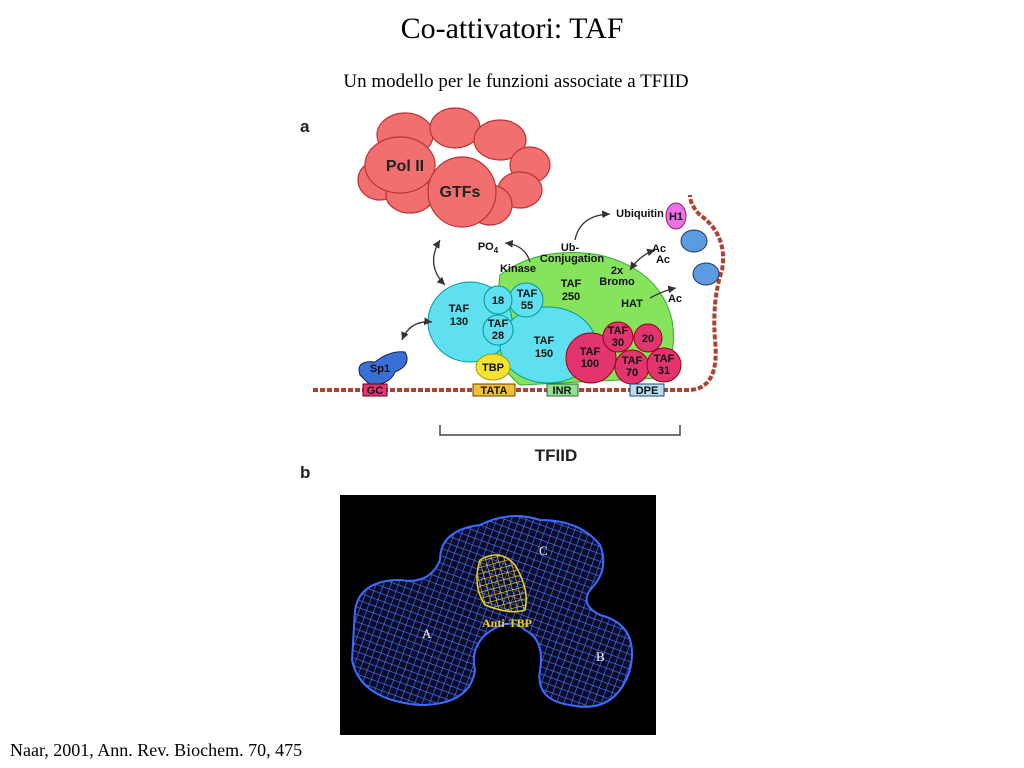 This screenshot has height=768, width=1024. I want to click on label-part: PO, so click(486, 247).